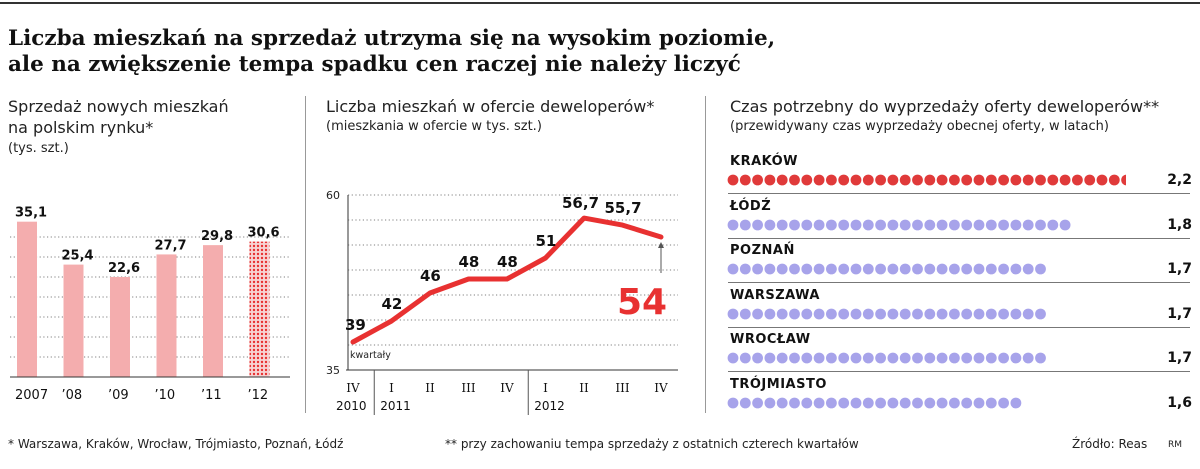  I want to click on city-value: 1,7, so click(1179, 358).